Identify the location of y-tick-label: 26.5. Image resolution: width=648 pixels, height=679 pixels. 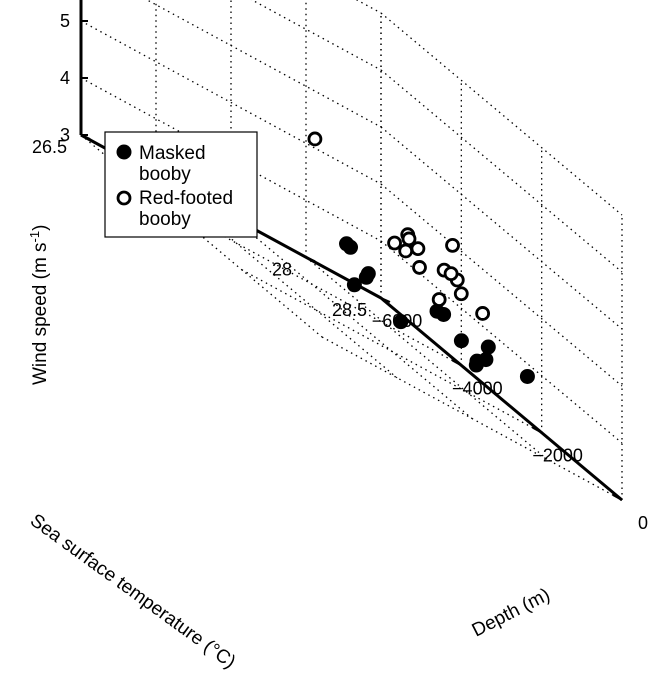
(49, 147).